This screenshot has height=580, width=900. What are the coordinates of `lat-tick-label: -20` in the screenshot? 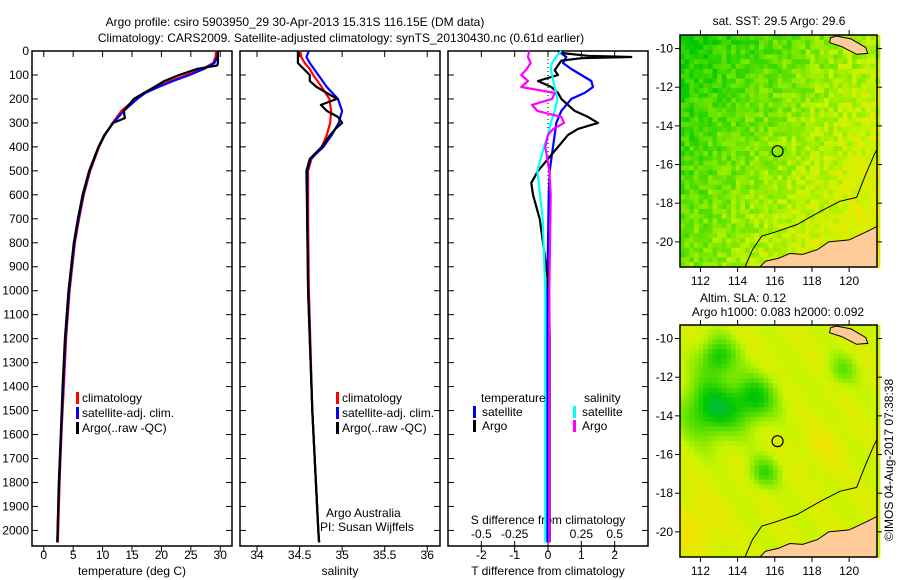 It's located at (665, 532).